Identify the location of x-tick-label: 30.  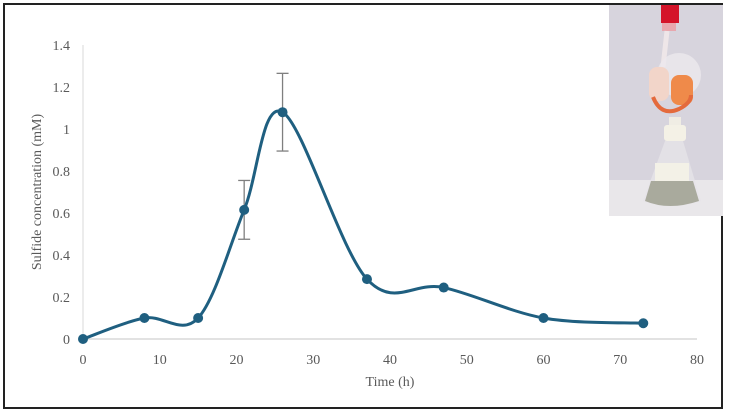
(313, 360).